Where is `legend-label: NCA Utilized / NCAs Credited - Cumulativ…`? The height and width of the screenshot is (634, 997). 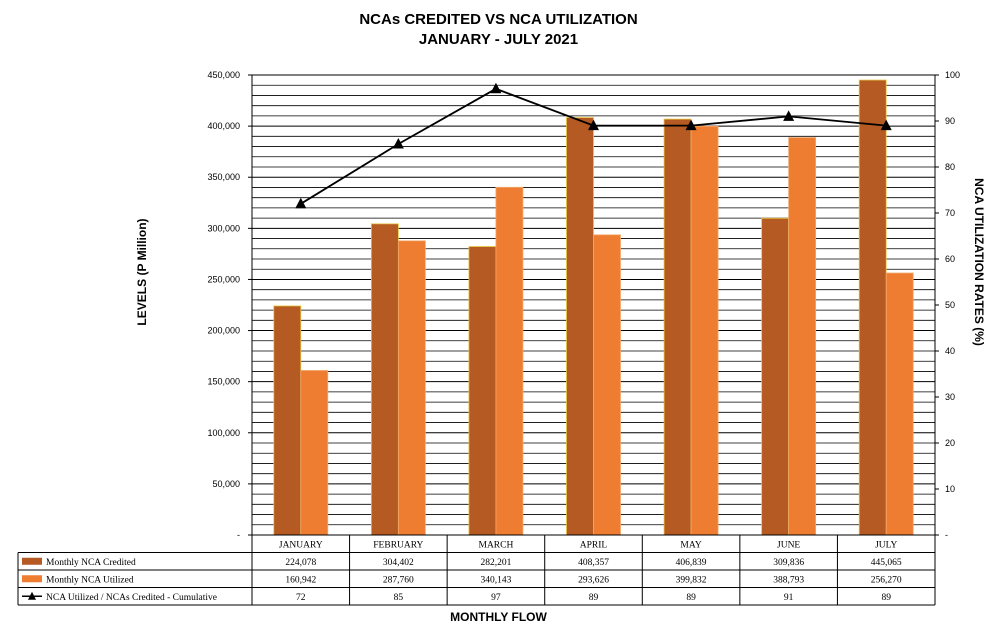 legend-label: NCA Utilized / NCAs Credited - Cumulativ… is located at coordinates (131, 598).